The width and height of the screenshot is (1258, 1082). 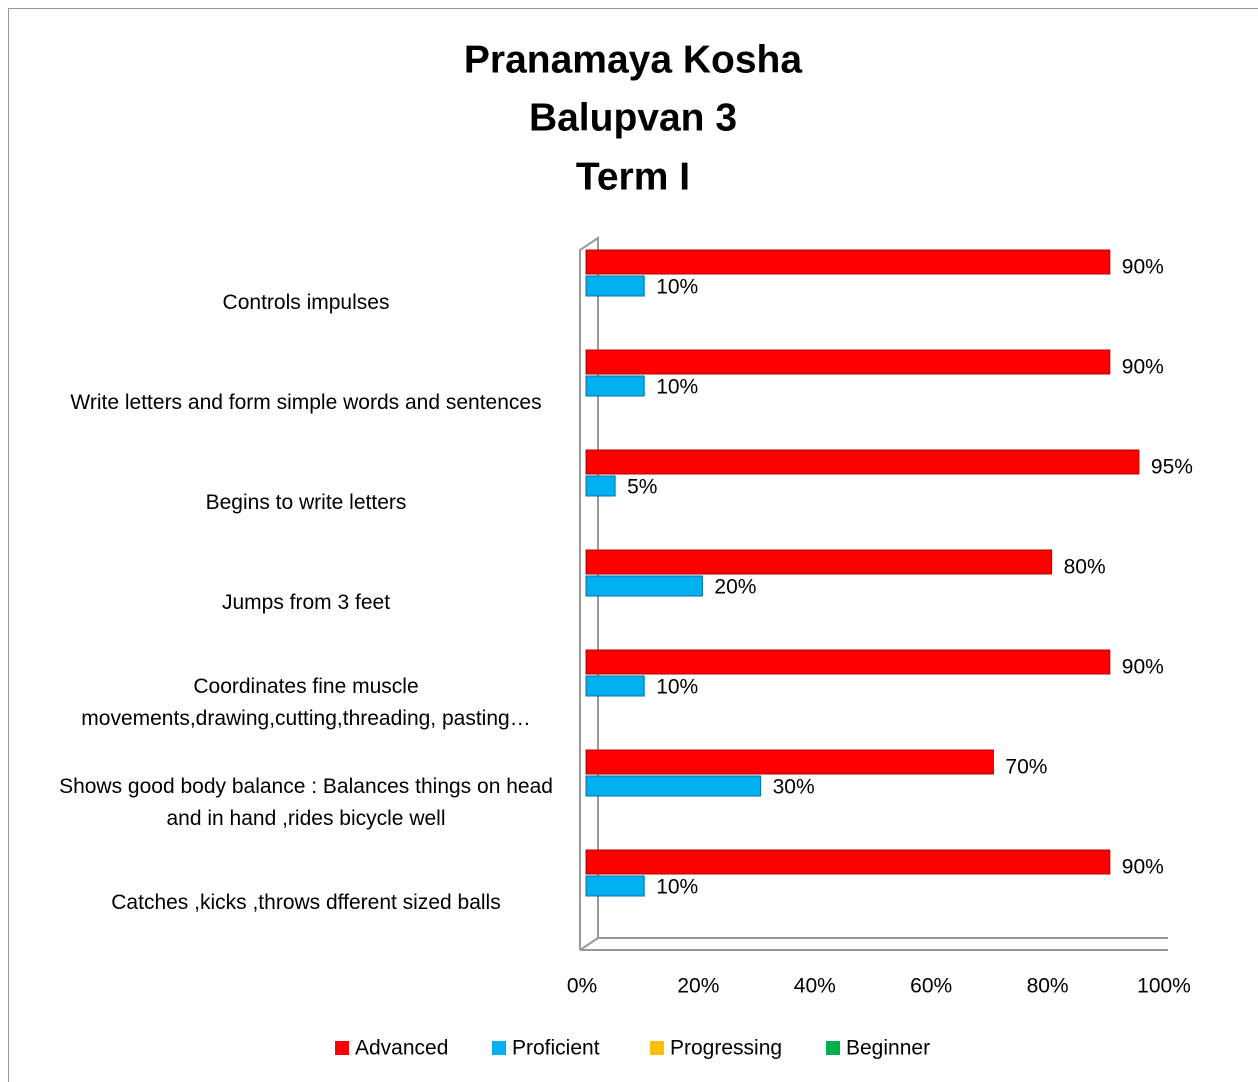 I want to click on data-label: 80%, so click(x=1085, y=567).